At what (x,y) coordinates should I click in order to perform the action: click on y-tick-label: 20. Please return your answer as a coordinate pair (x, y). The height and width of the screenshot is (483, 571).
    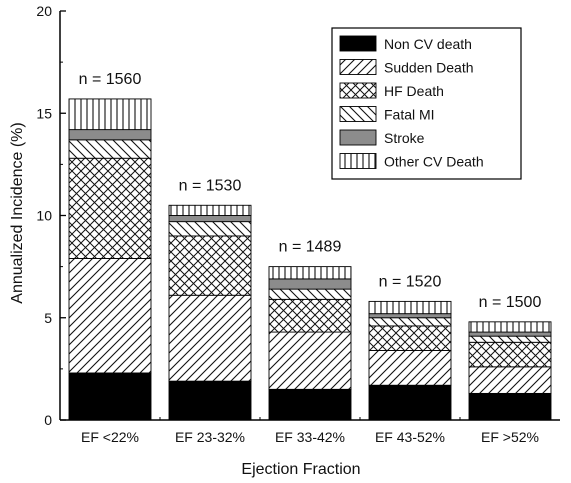
    Looking at the image, I should click on (44, 11).